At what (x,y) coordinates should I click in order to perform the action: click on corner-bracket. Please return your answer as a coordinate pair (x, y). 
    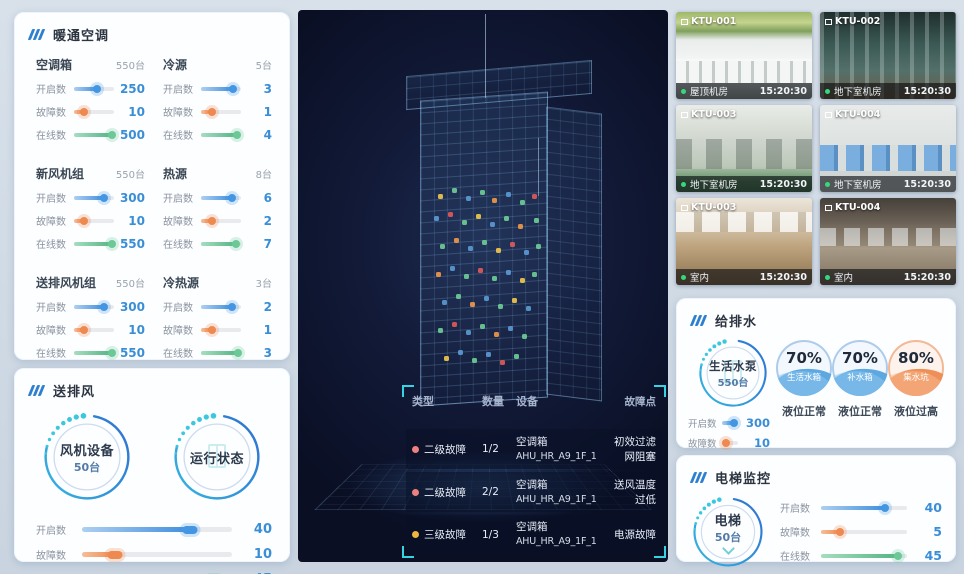
    Looking at the image, I should click on (408, 552).